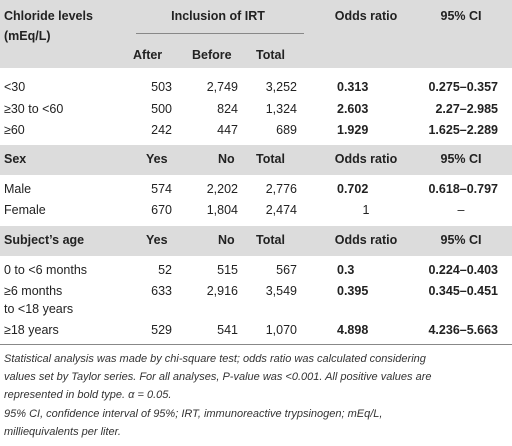 This screenshot has height=446, width=512. What do you see at coordinates (33, 291) in the screenshot?
I see `row-label: ≥6 months` at bounding box center [33, 291].